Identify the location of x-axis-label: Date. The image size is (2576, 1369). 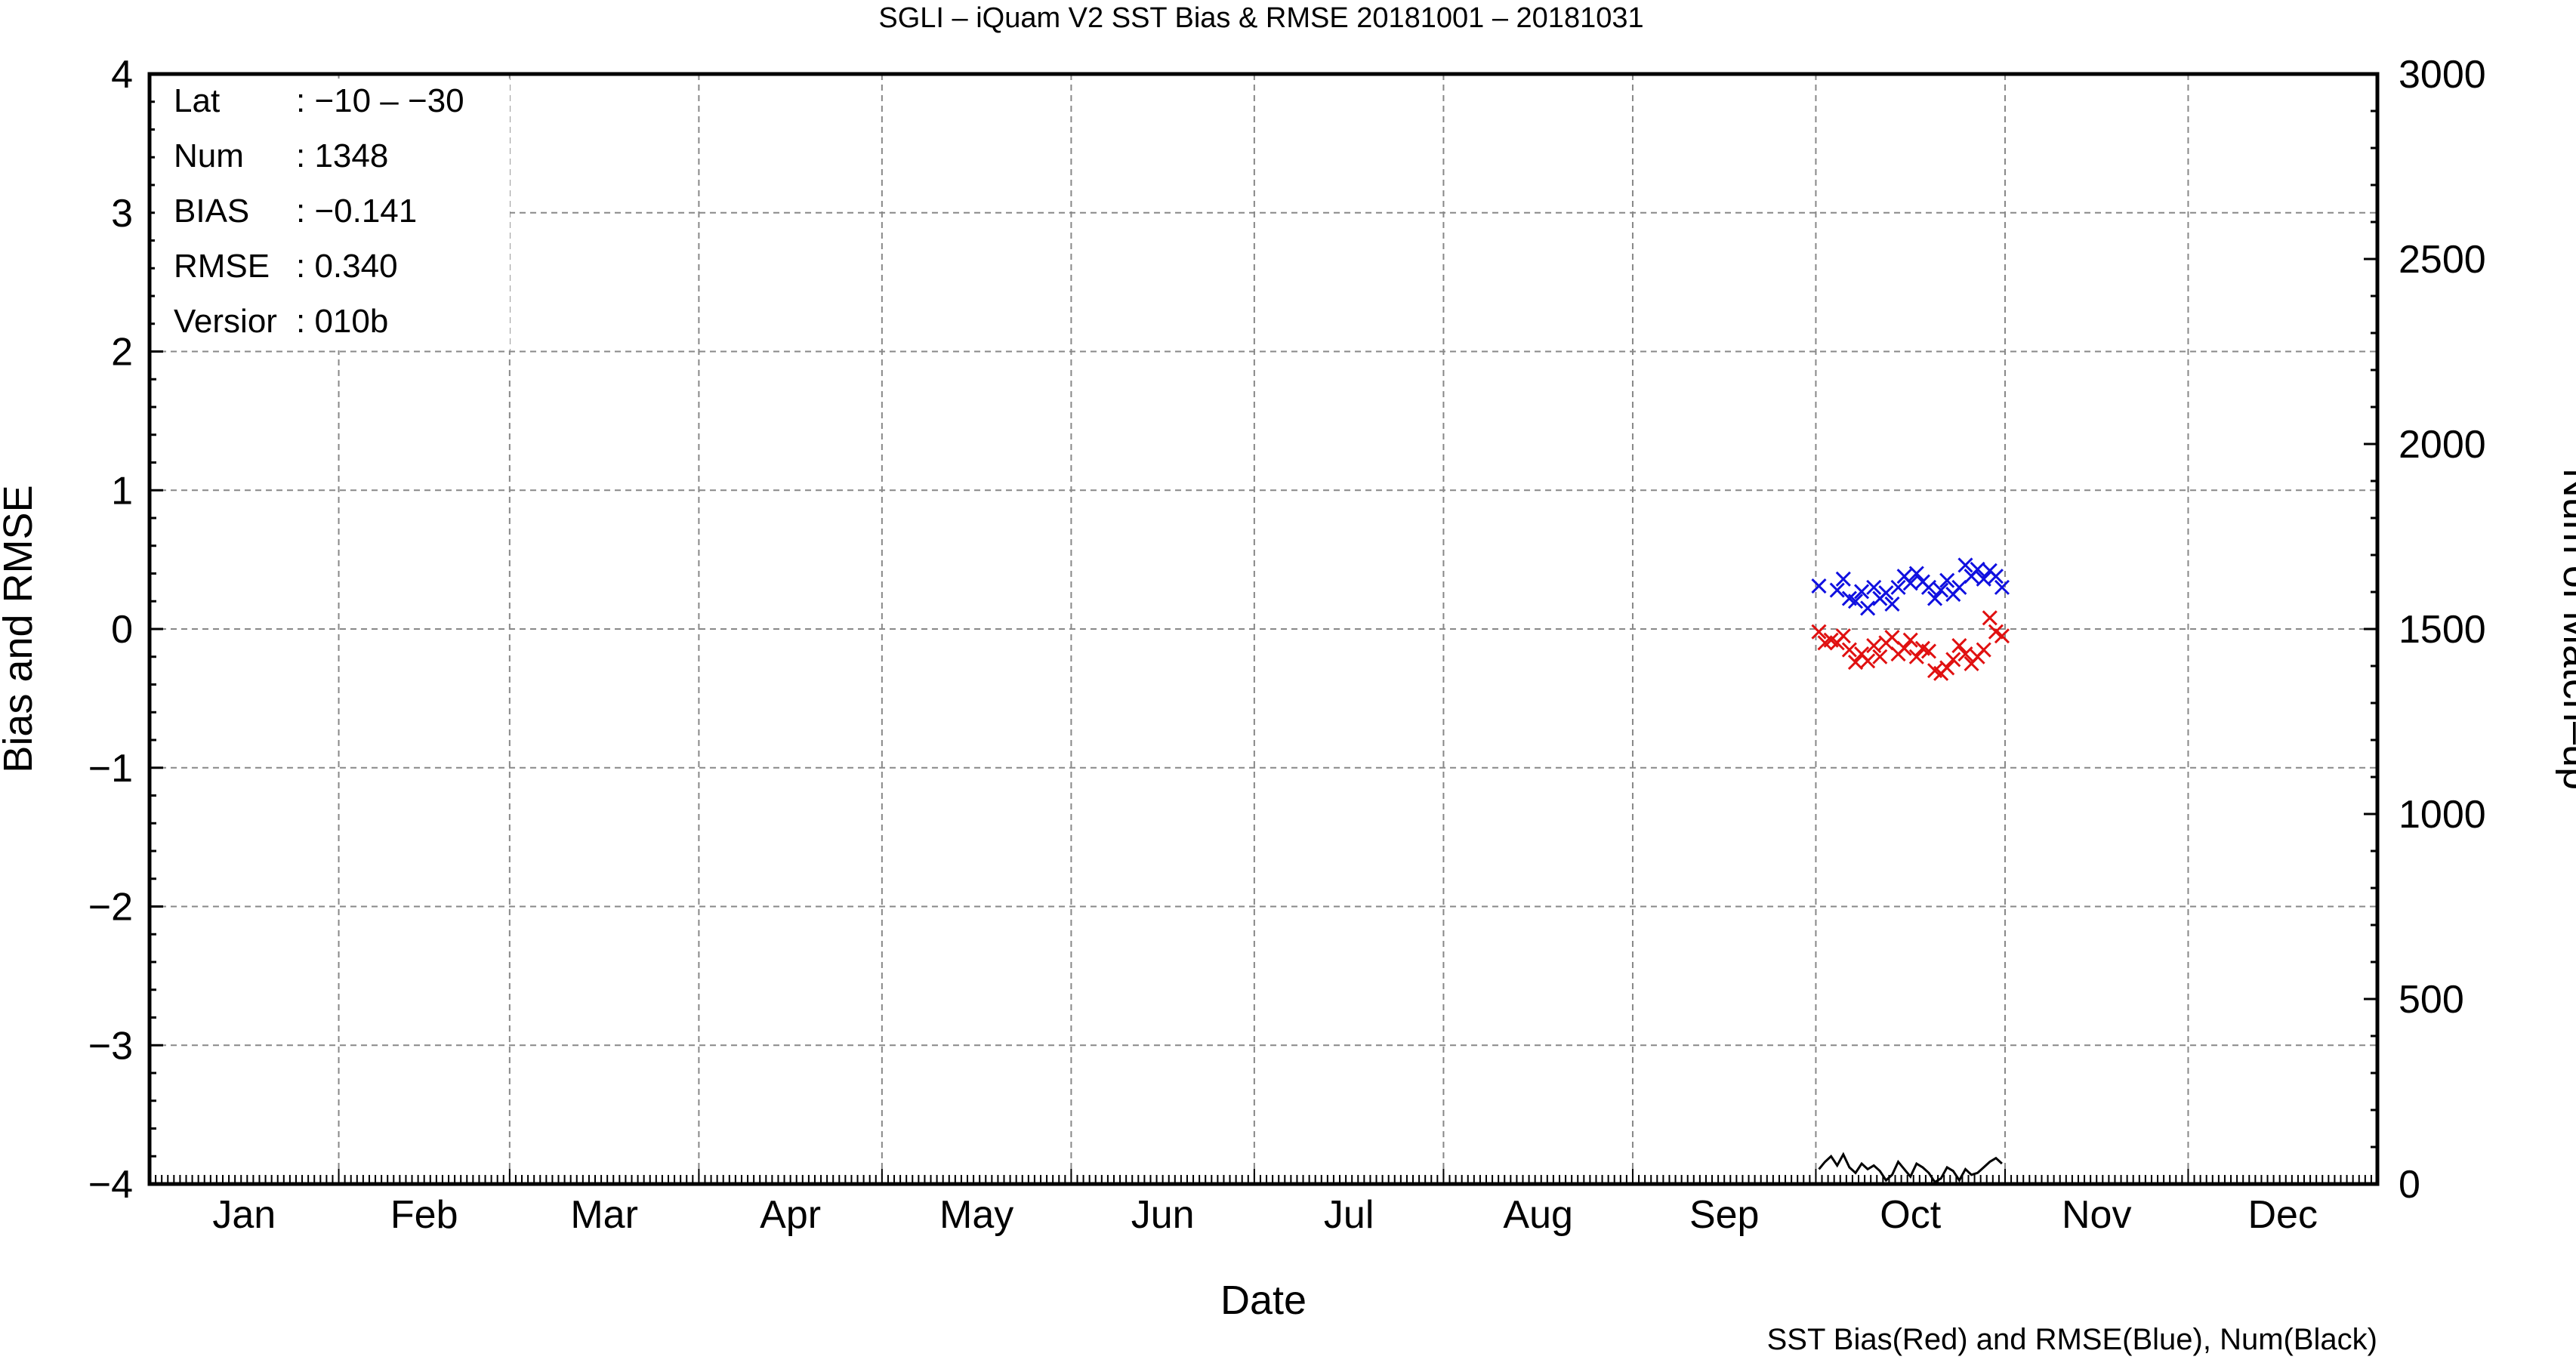
(1263, 1300).